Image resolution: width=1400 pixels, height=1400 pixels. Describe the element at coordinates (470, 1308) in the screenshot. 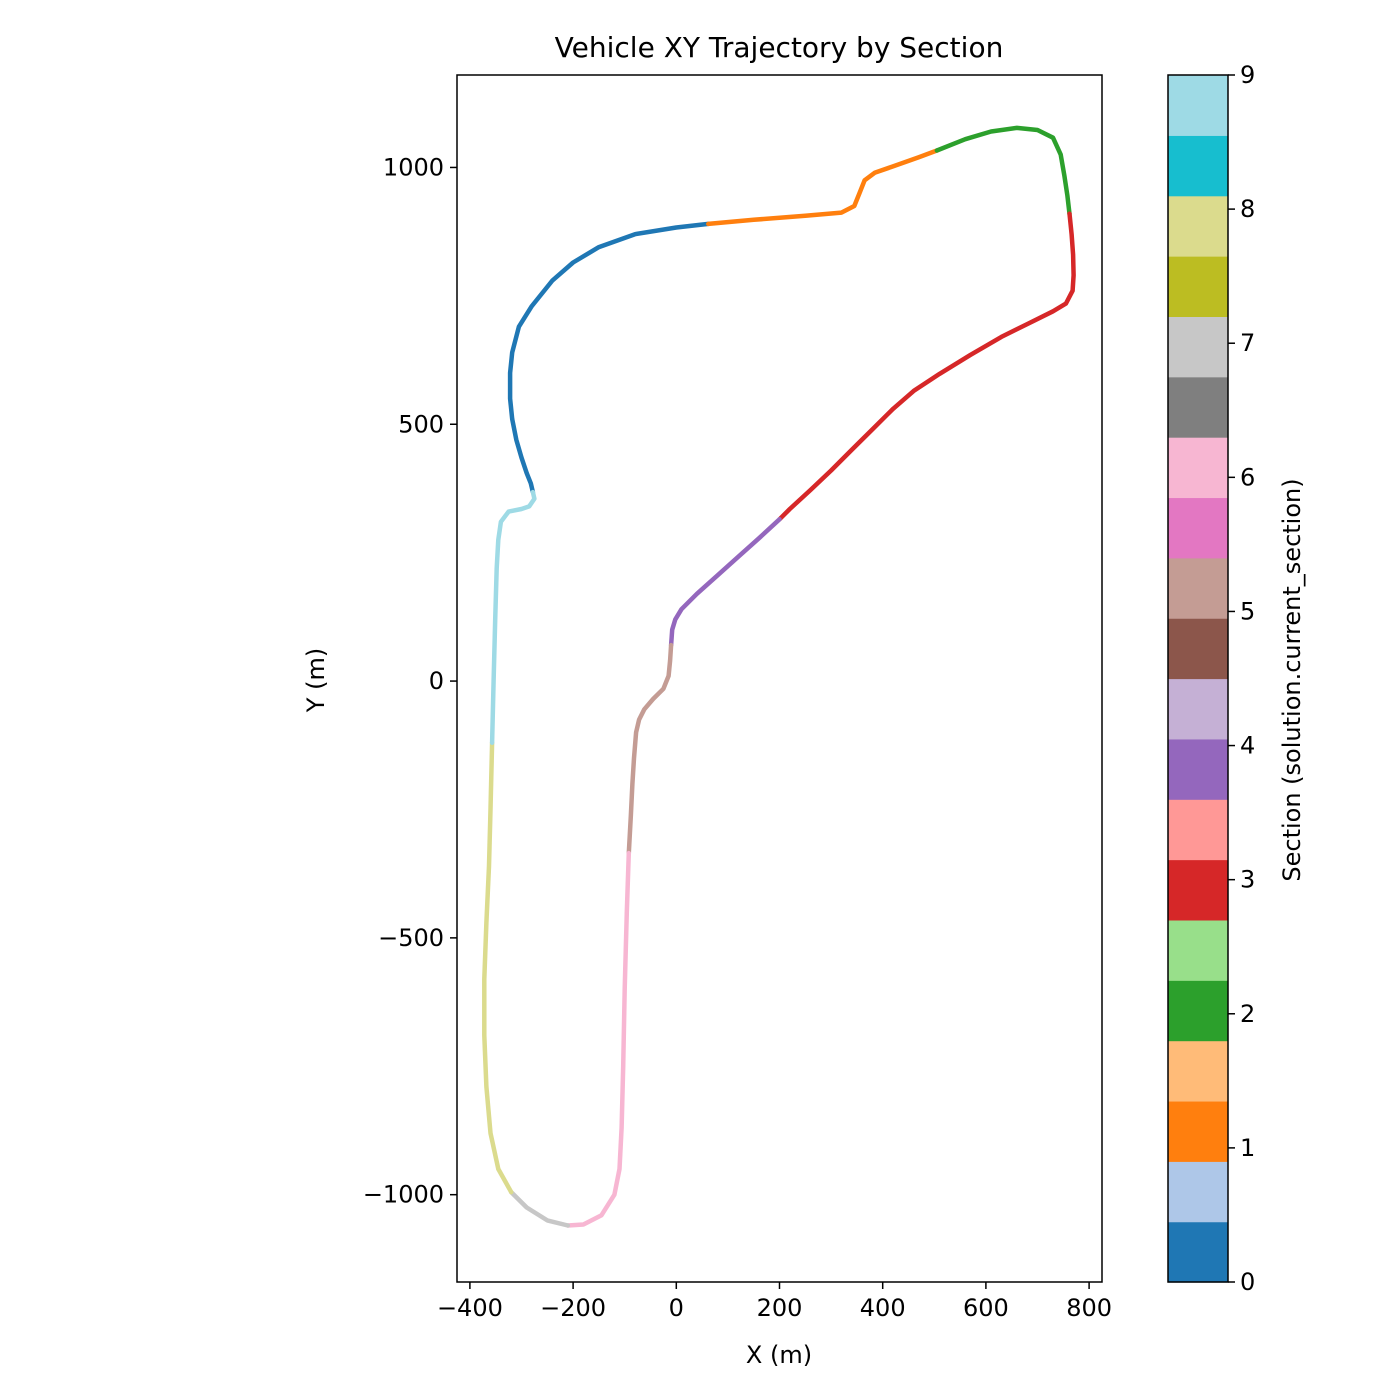

I see `x-tick-label: −400` at that location.